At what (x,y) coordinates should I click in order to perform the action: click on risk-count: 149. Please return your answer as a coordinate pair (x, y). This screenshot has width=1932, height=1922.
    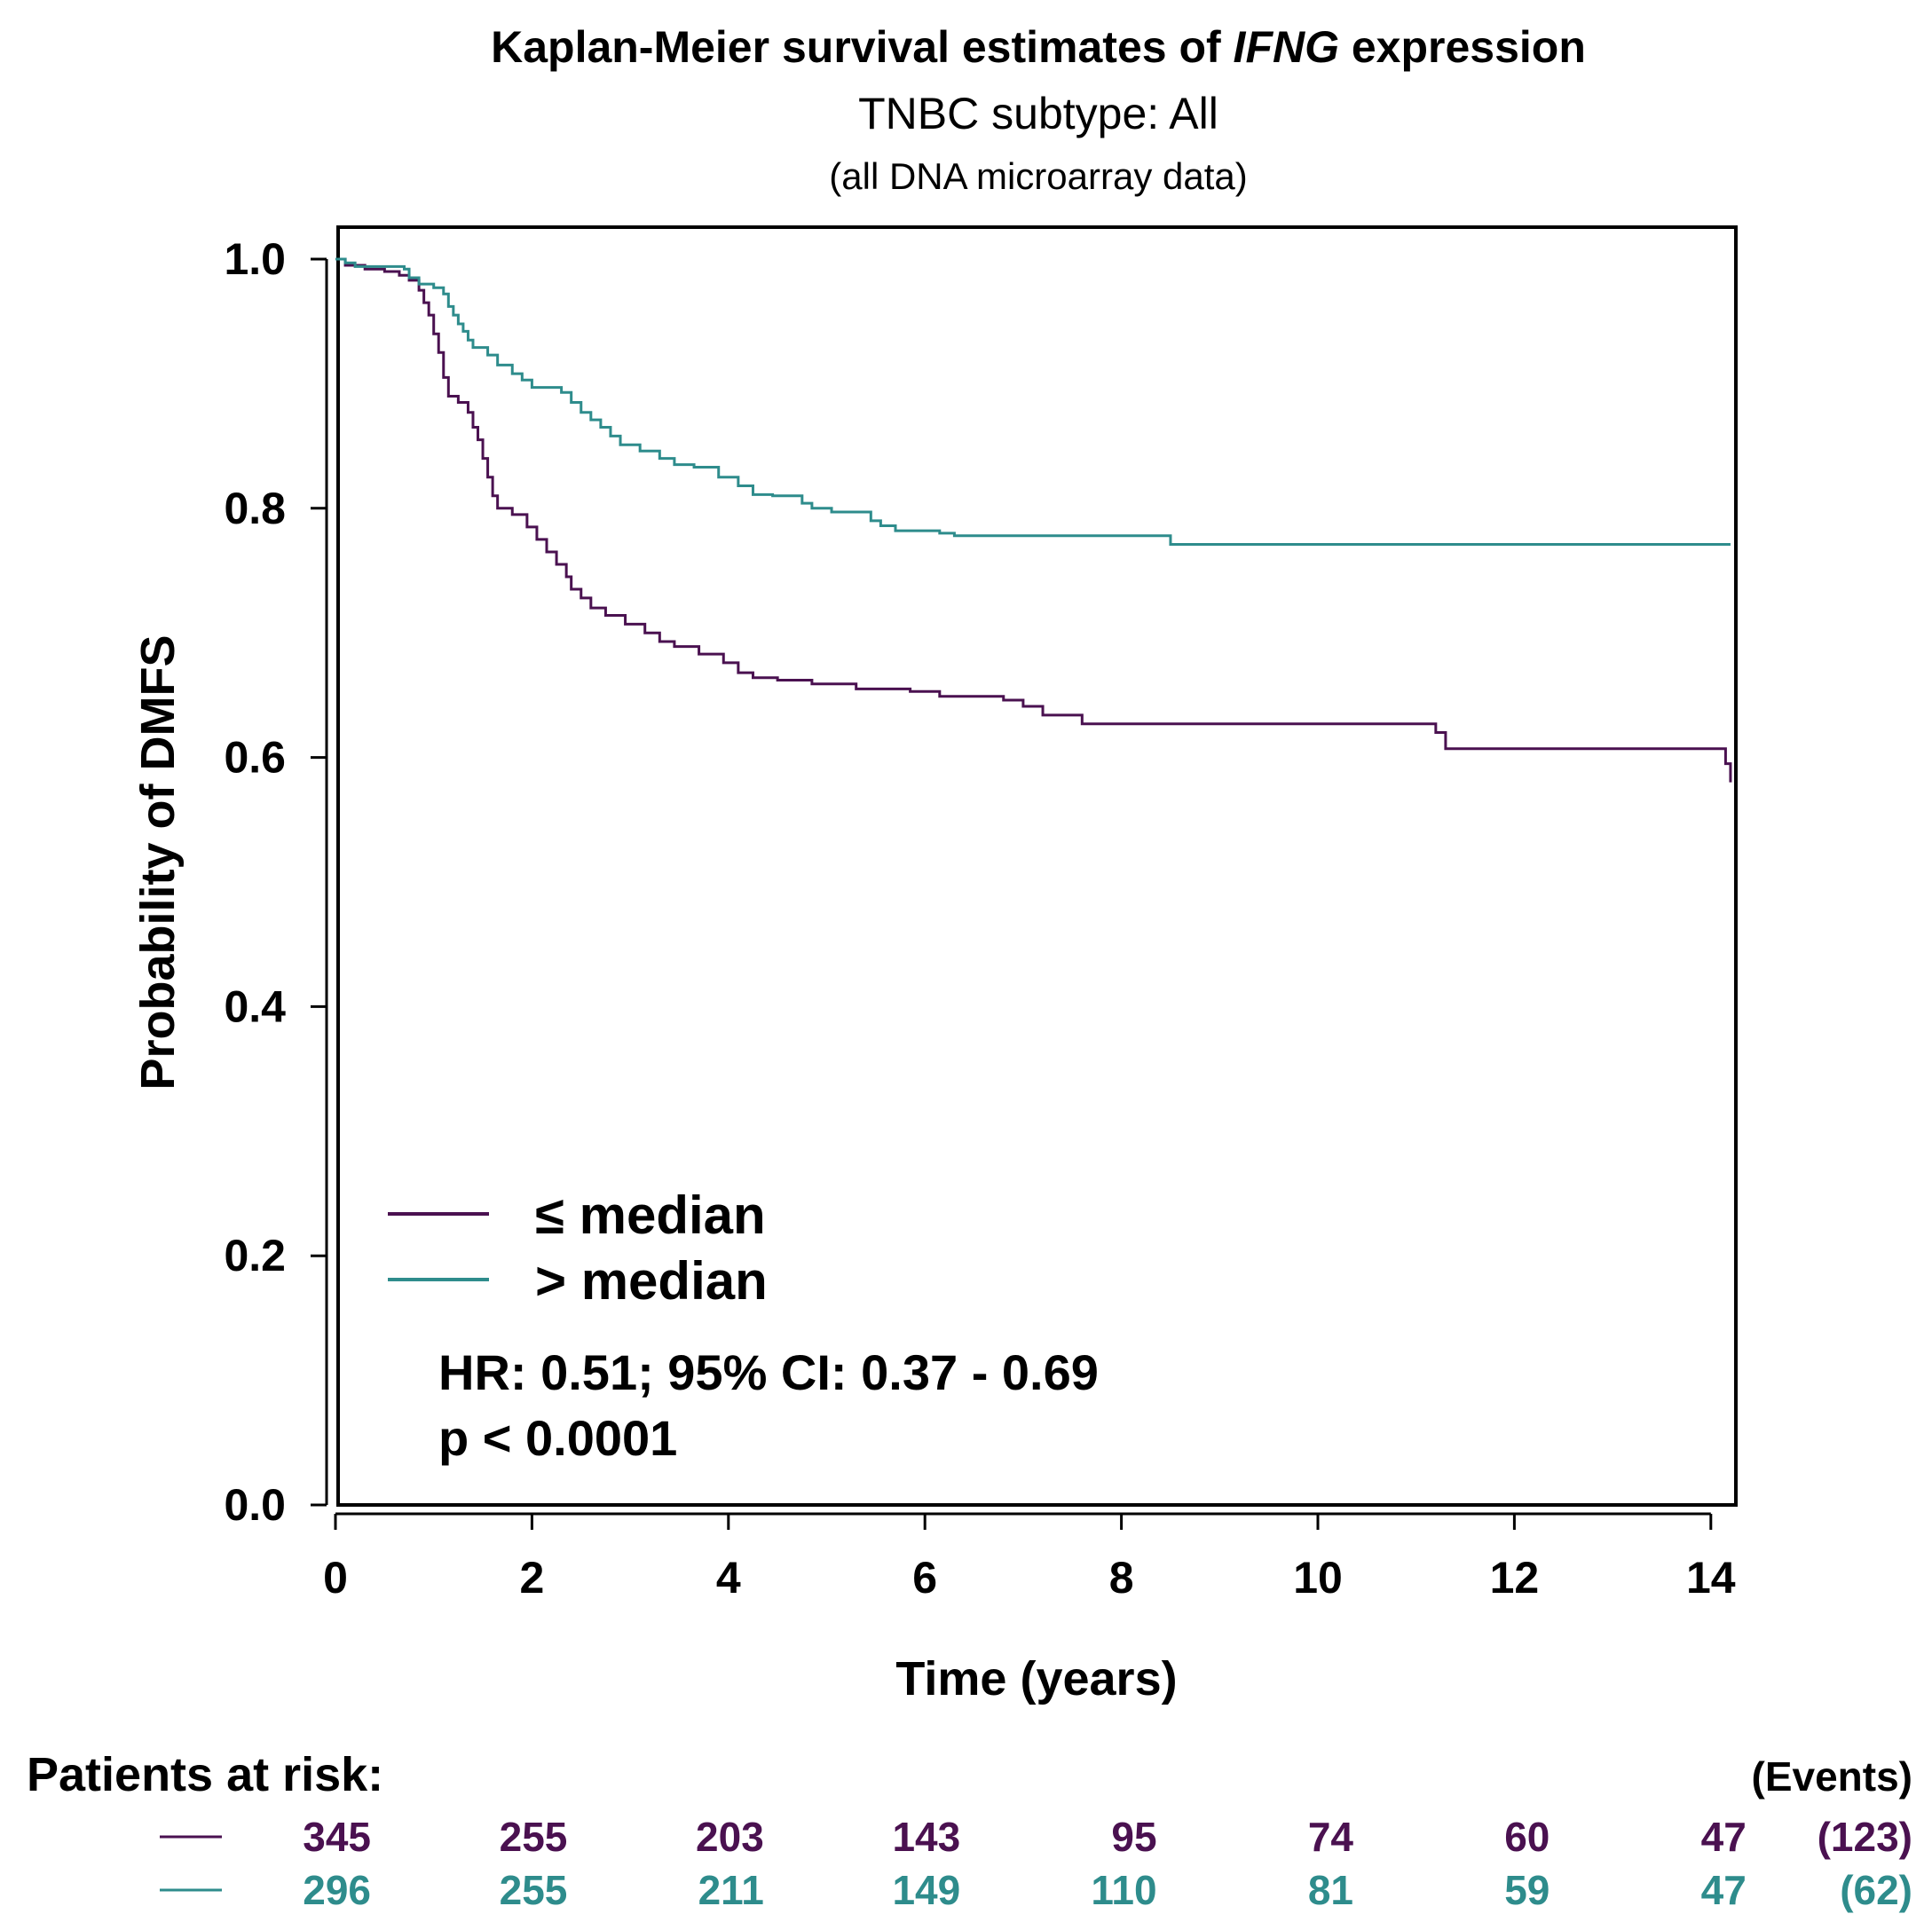
    Looking at the image, I should click on (926, 1890).